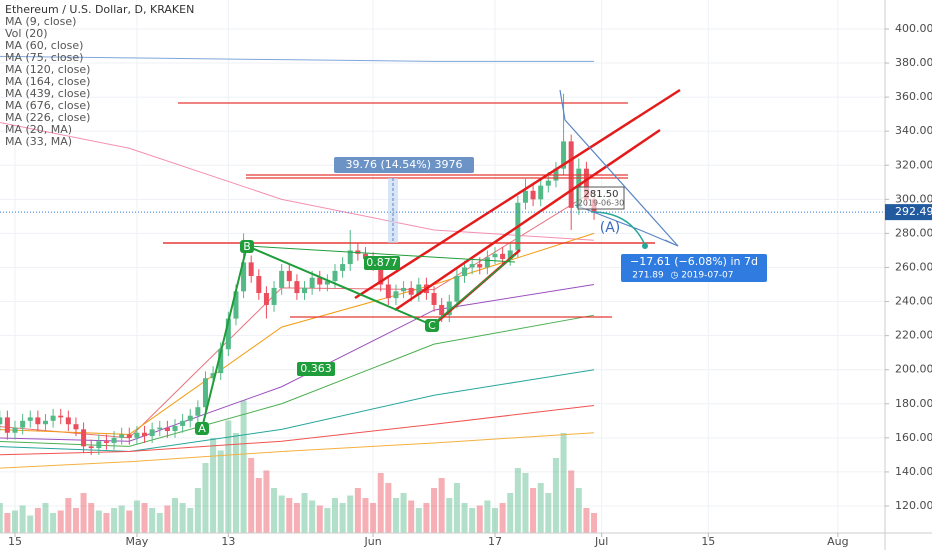  I want to click on fib-label: 0.363, so click(316, 368).